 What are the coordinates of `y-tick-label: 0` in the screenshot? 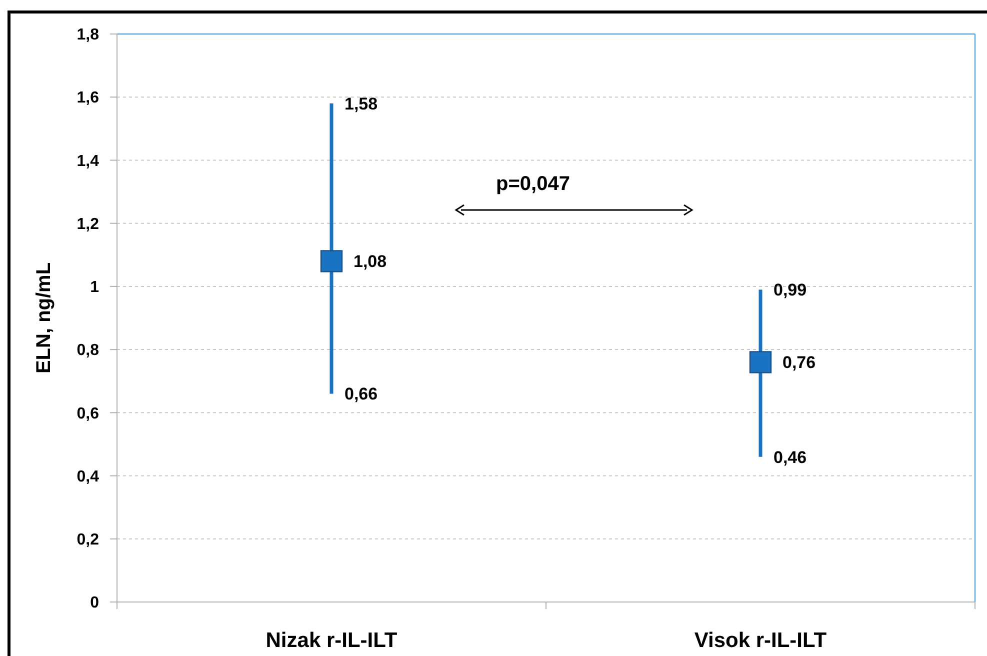 It's located at (95, 603).